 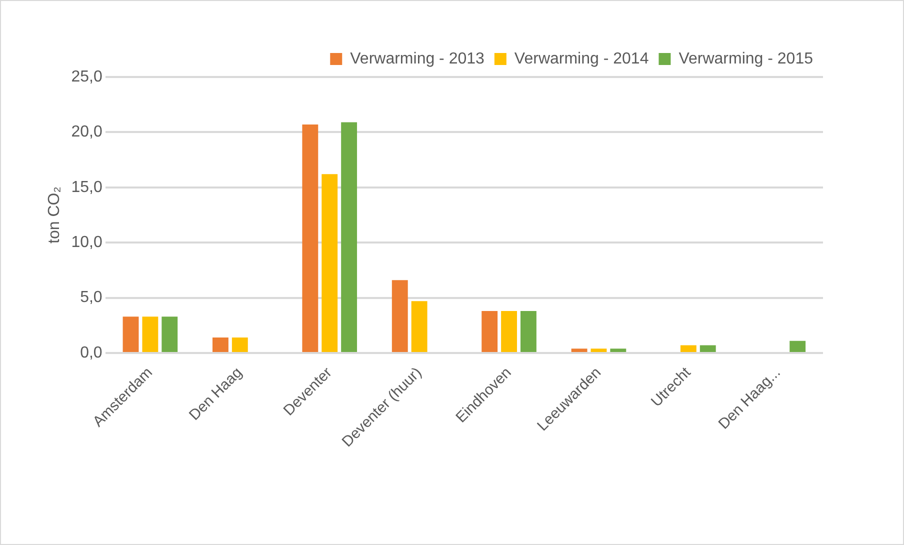 I want to click on y-axis-title: ton CO₂, so click(x=55, y=215).